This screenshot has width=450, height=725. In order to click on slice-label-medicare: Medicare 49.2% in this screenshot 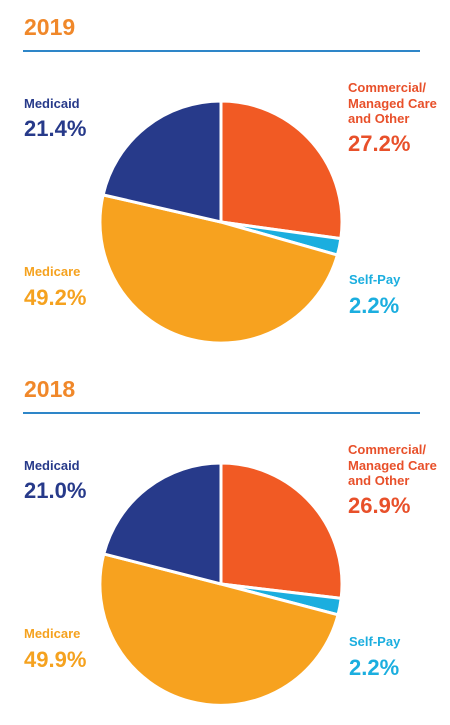, I will do `click(55, 287)`.